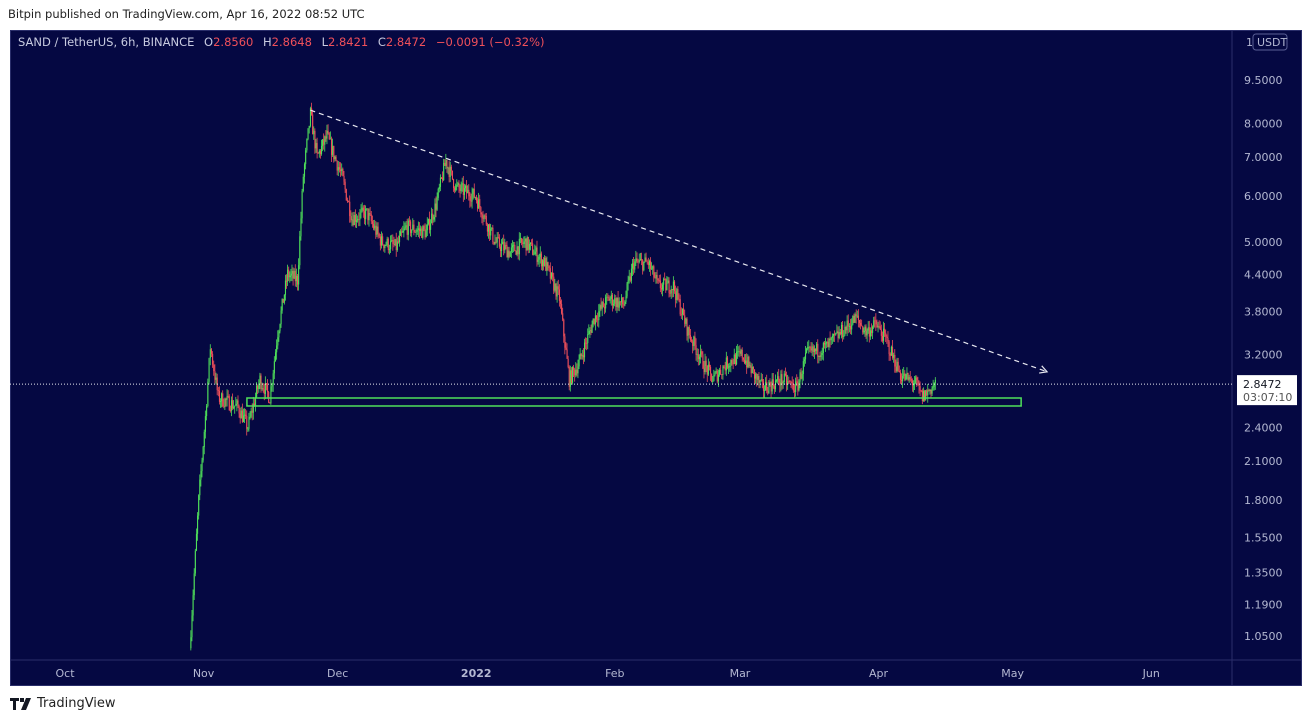 Image resolution: width=1313 pixels, height=722 pixels. I want to click on price-tick-label: 1.5500, so click(1263, 538).